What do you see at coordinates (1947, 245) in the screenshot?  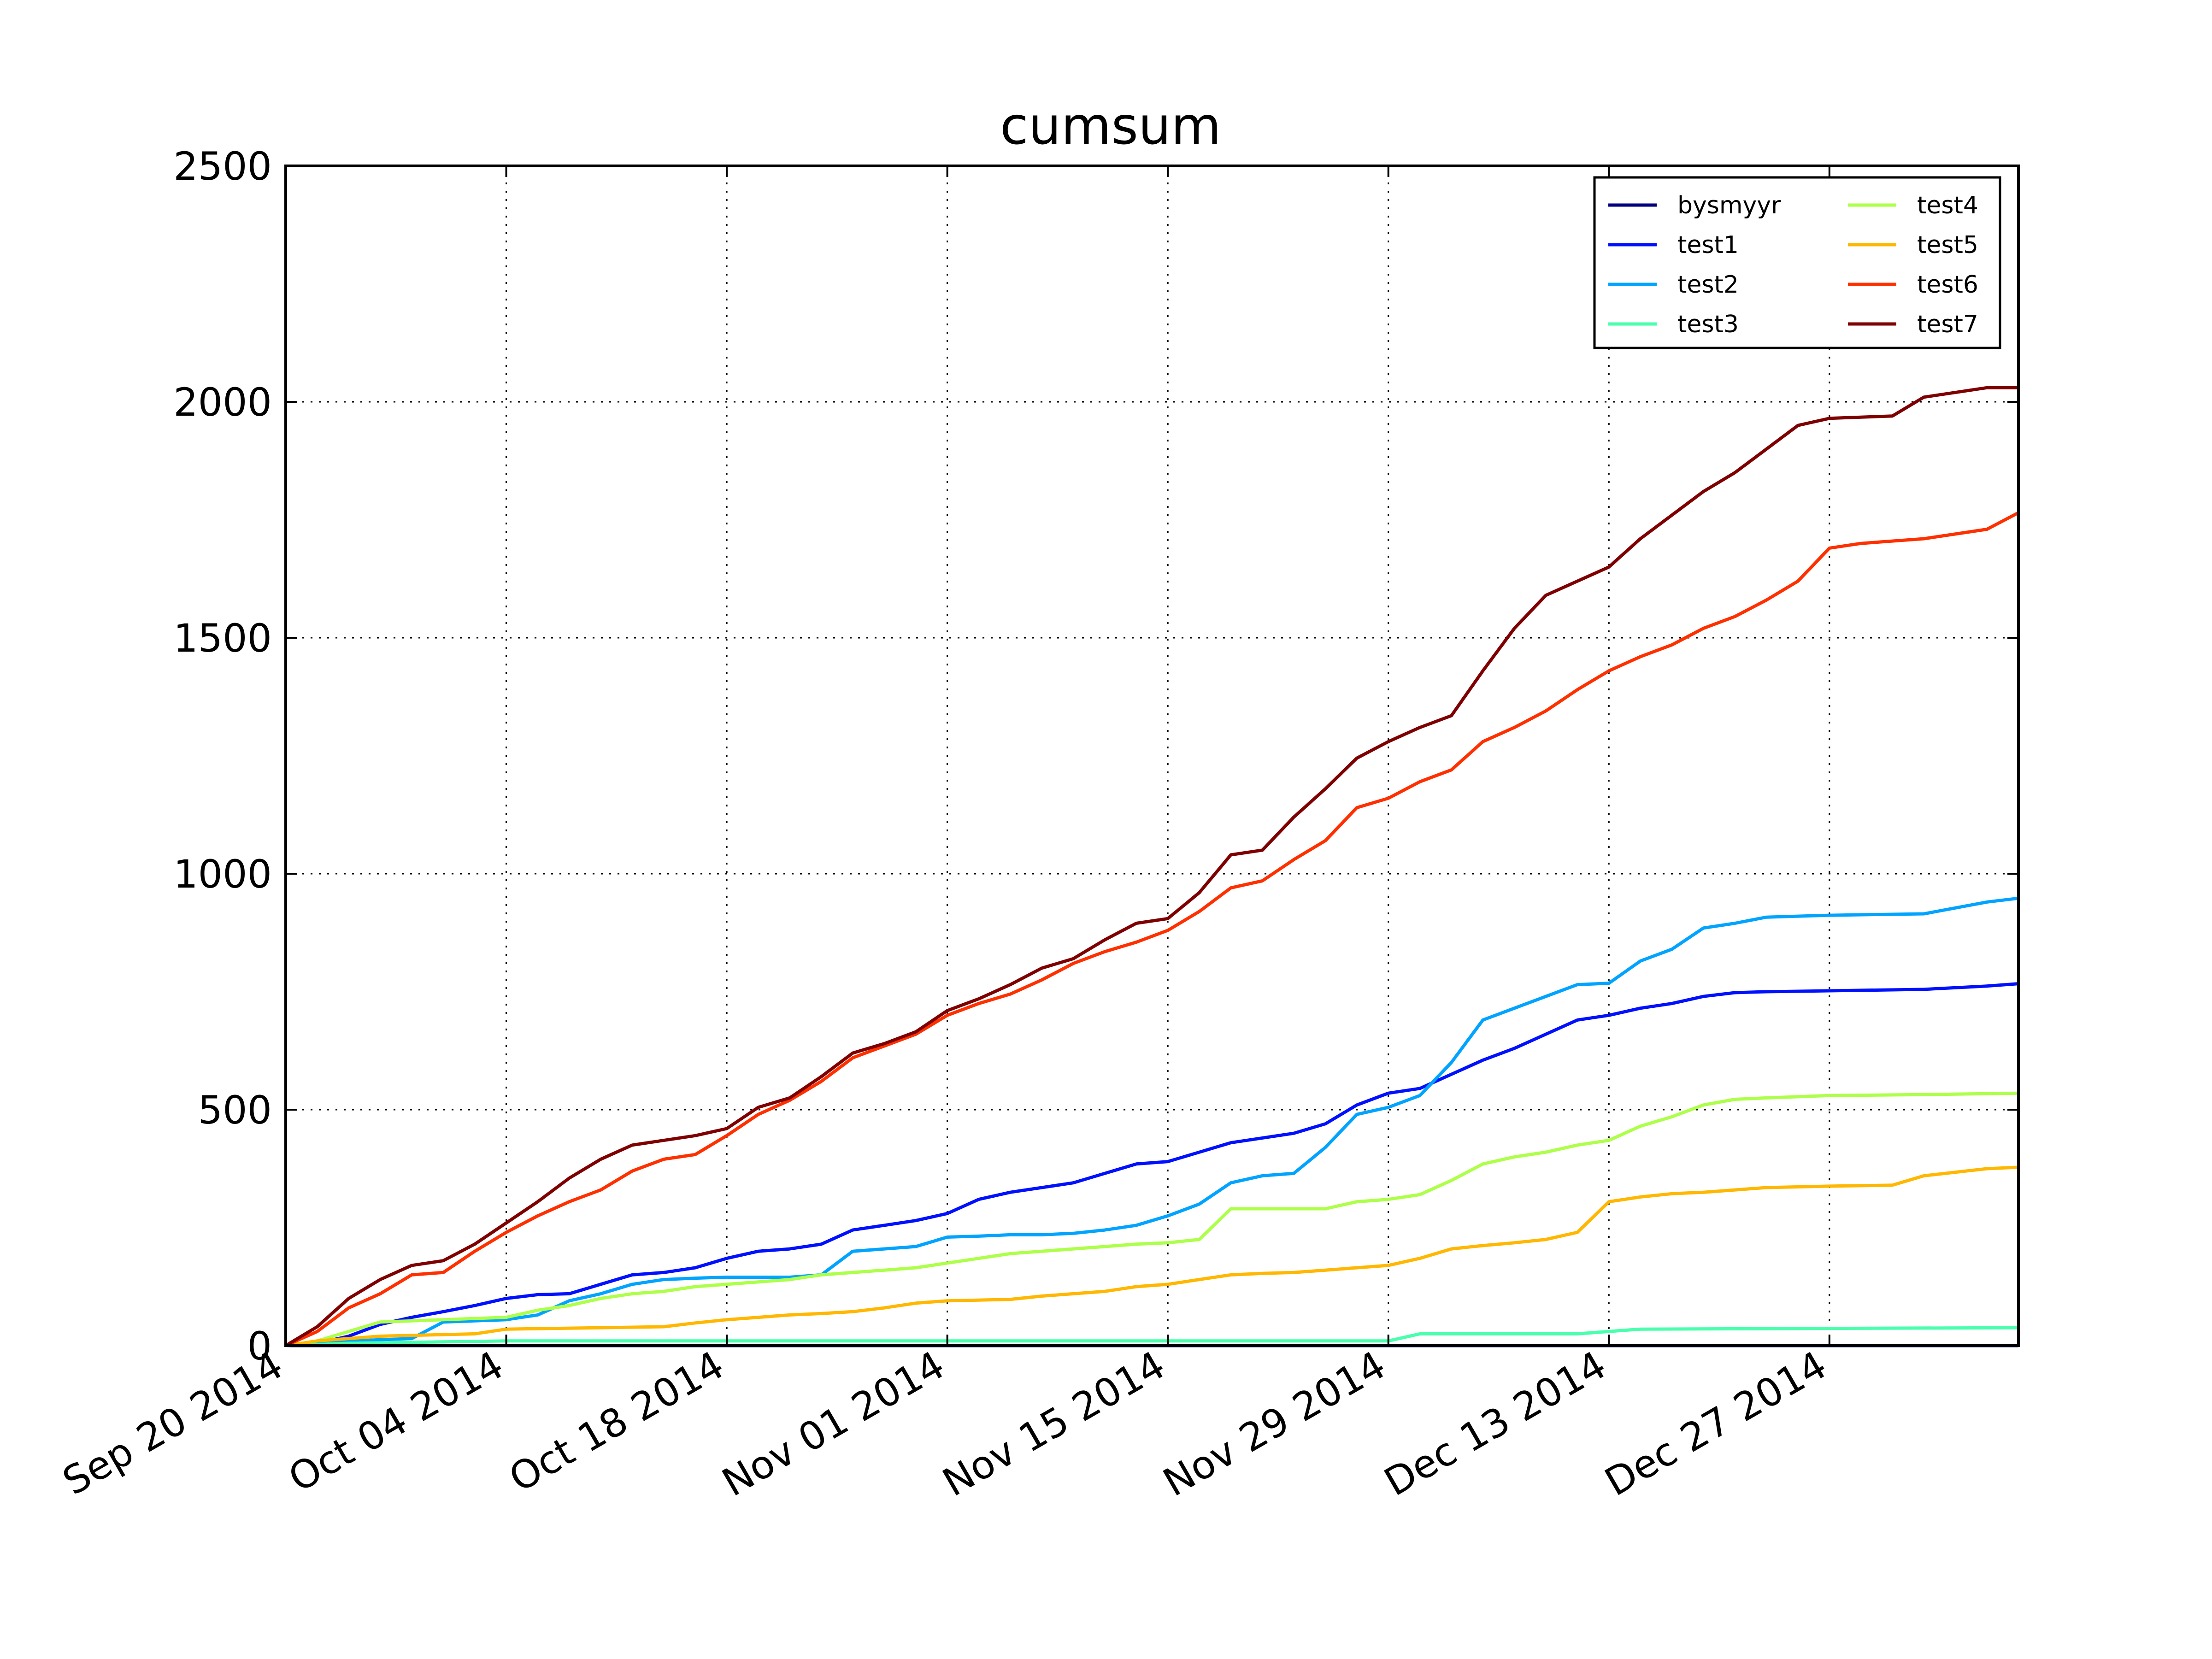 I see `legend-label-test5: test5` at bounding box center [1947, 245].